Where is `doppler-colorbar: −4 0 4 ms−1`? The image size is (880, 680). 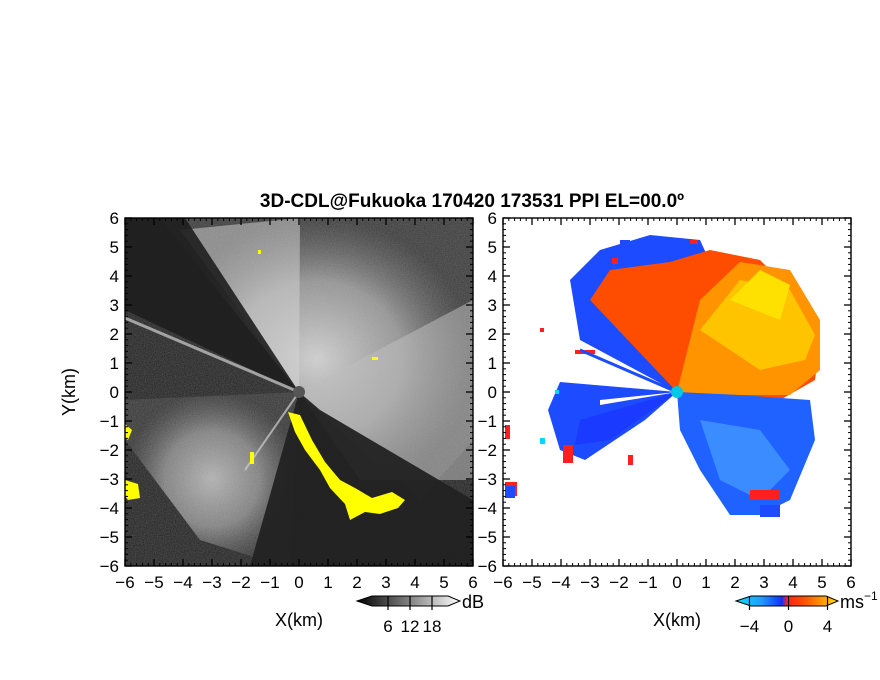 doppler-colorbar: −4 0 4 ms−1 is located at coordinates (806, 612).